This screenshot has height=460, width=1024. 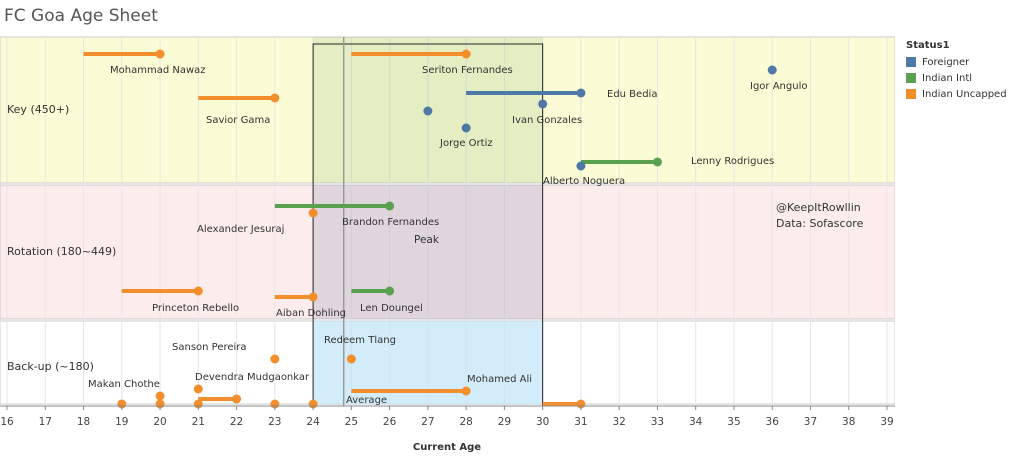 I want to click on legend-title: Status1, so click(x=928, y=45).